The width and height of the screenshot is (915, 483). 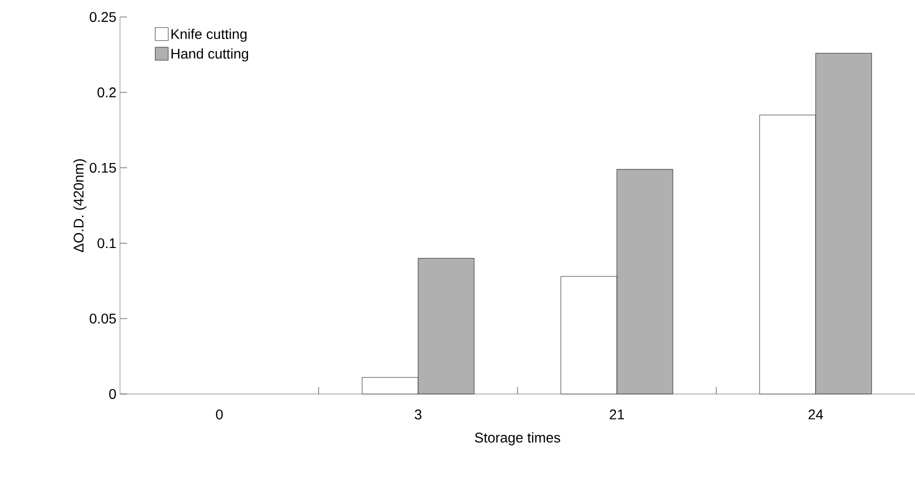 What do you see at coordinates (517, 439) in the screenshot?
I see `x-axis-title: Storage times` at bounding box center [517, 439].